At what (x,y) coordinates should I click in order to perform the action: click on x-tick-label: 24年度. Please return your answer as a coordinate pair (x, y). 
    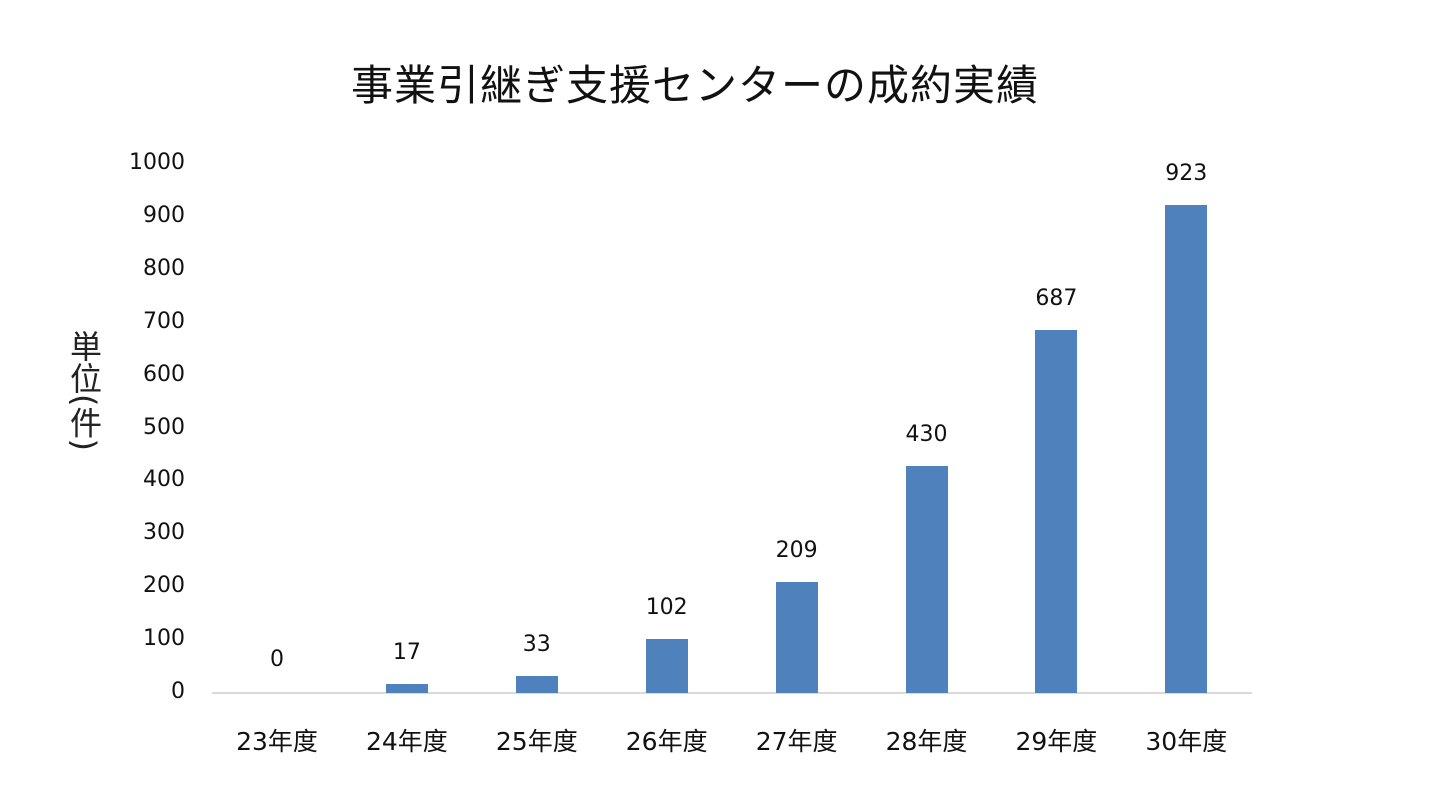
    Looking at the image, I should click on (406, 741).